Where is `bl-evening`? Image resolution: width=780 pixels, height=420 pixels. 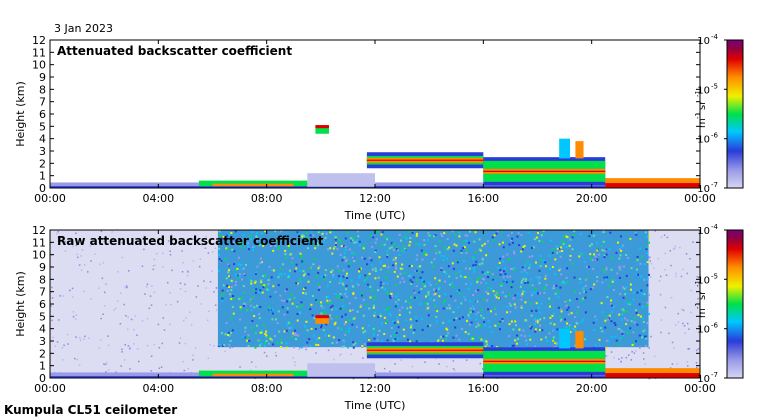 bl-evening is located at coordinates (652, 183).